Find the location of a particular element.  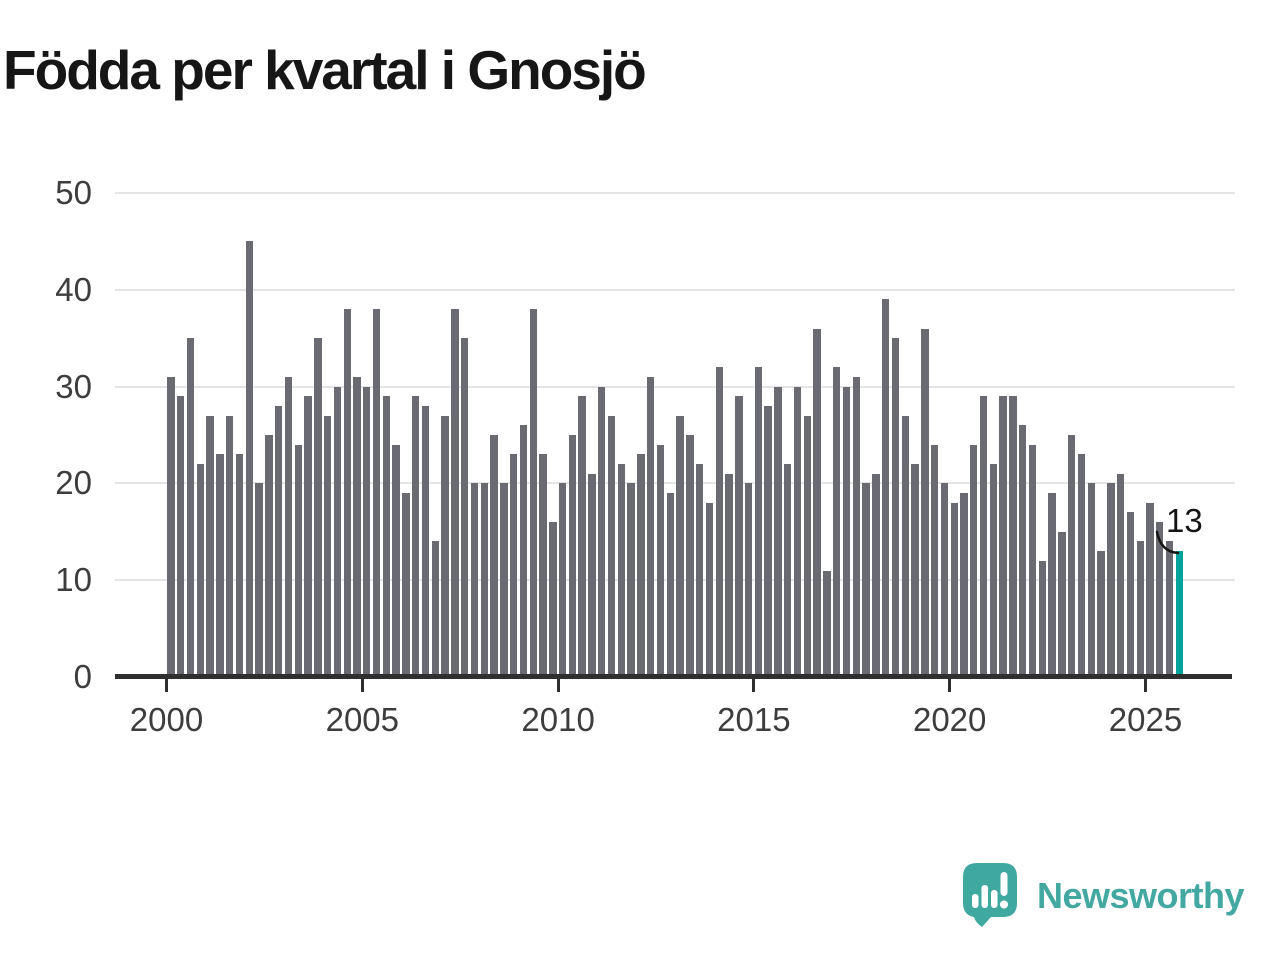

y-axis-label-0: 0 is located at coordinates (82, 676).